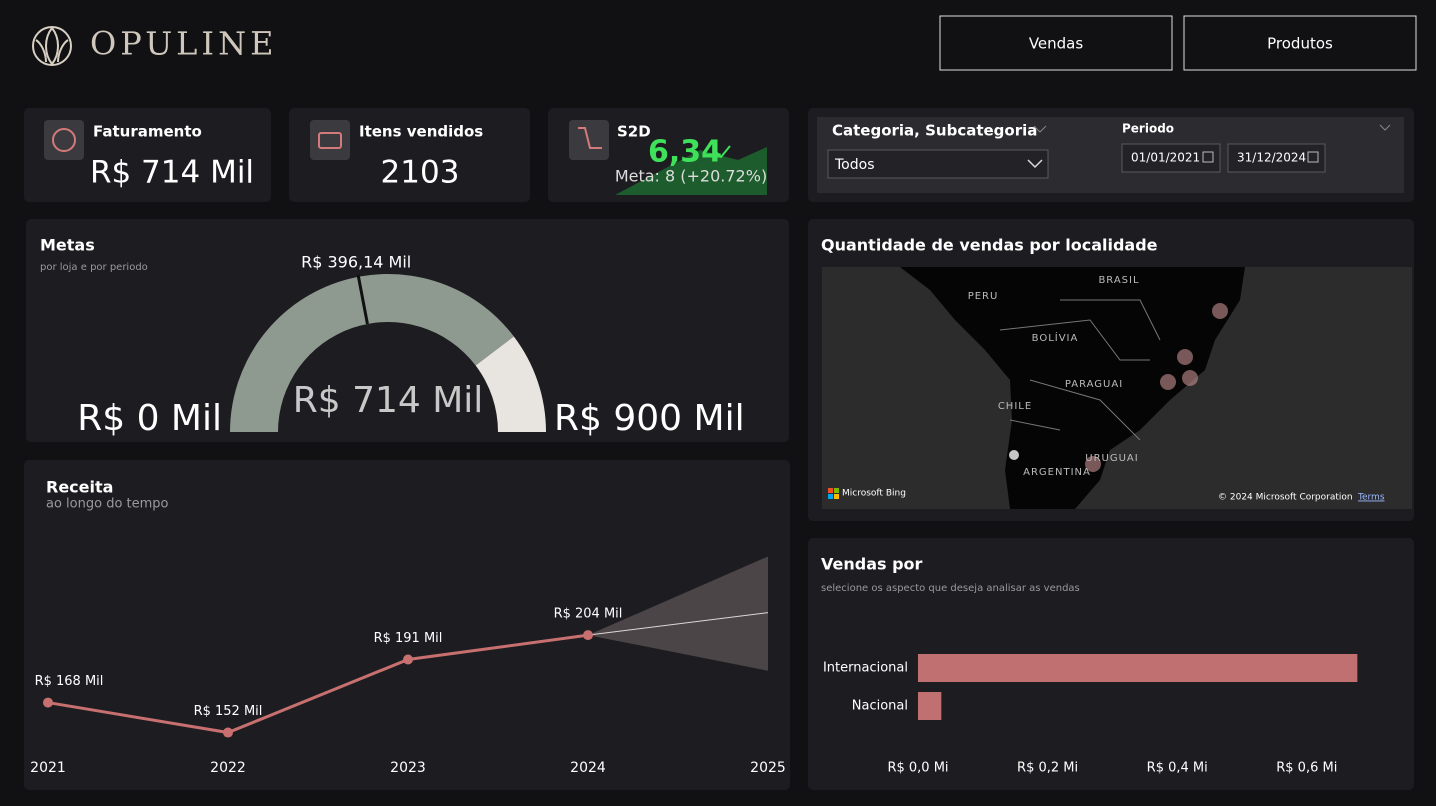 The height and width of the screenshot is (806, 1436). Describe the element at coordinates (833, 493) in the screenshot. I see `bing-logo` at that location.